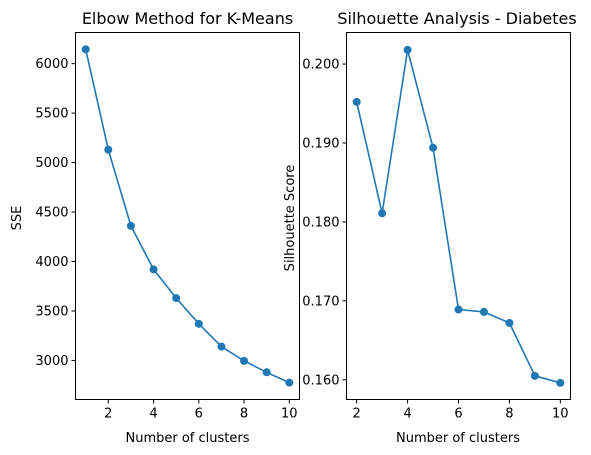 The width and height of the screenshot is (591, 455). What do you see at coordinates (51, 361) in the screenshot?
I see `elbow-plot-ytick-label: 3000` at bounding box center [51, 361].